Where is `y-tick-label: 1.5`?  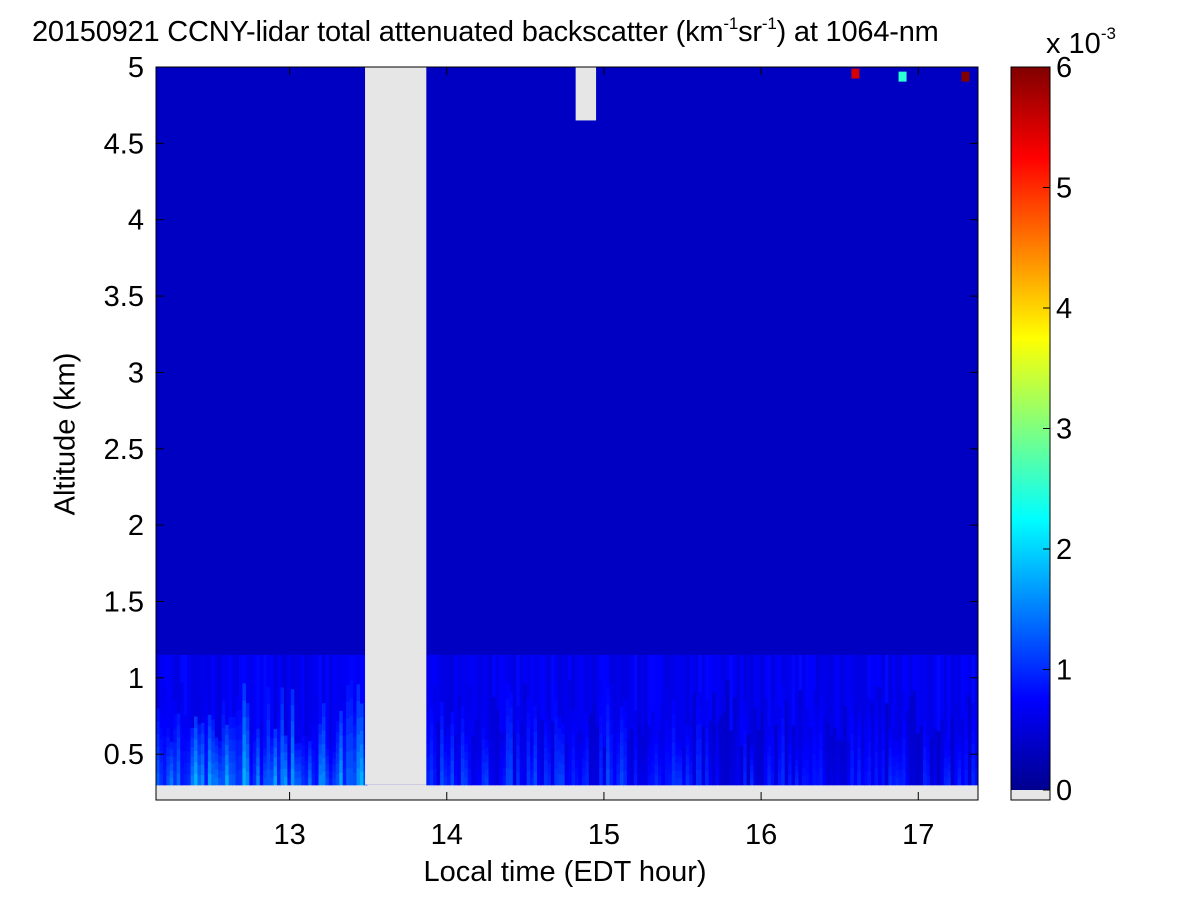 y-tick-label: 1.5 is located at coordinates (124, 602).